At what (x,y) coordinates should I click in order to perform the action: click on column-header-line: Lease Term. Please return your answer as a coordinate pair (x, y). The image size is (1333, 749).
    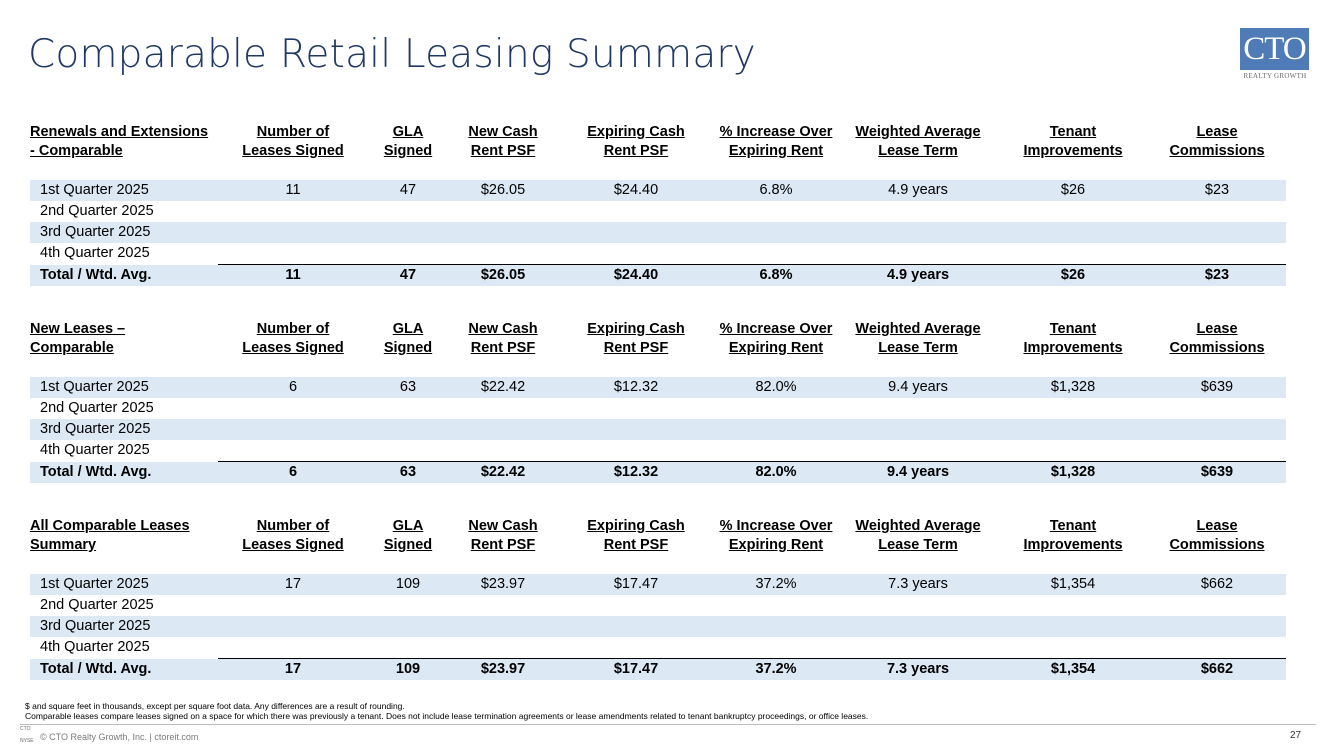
    Looking at the image, I should click on (918, 545).